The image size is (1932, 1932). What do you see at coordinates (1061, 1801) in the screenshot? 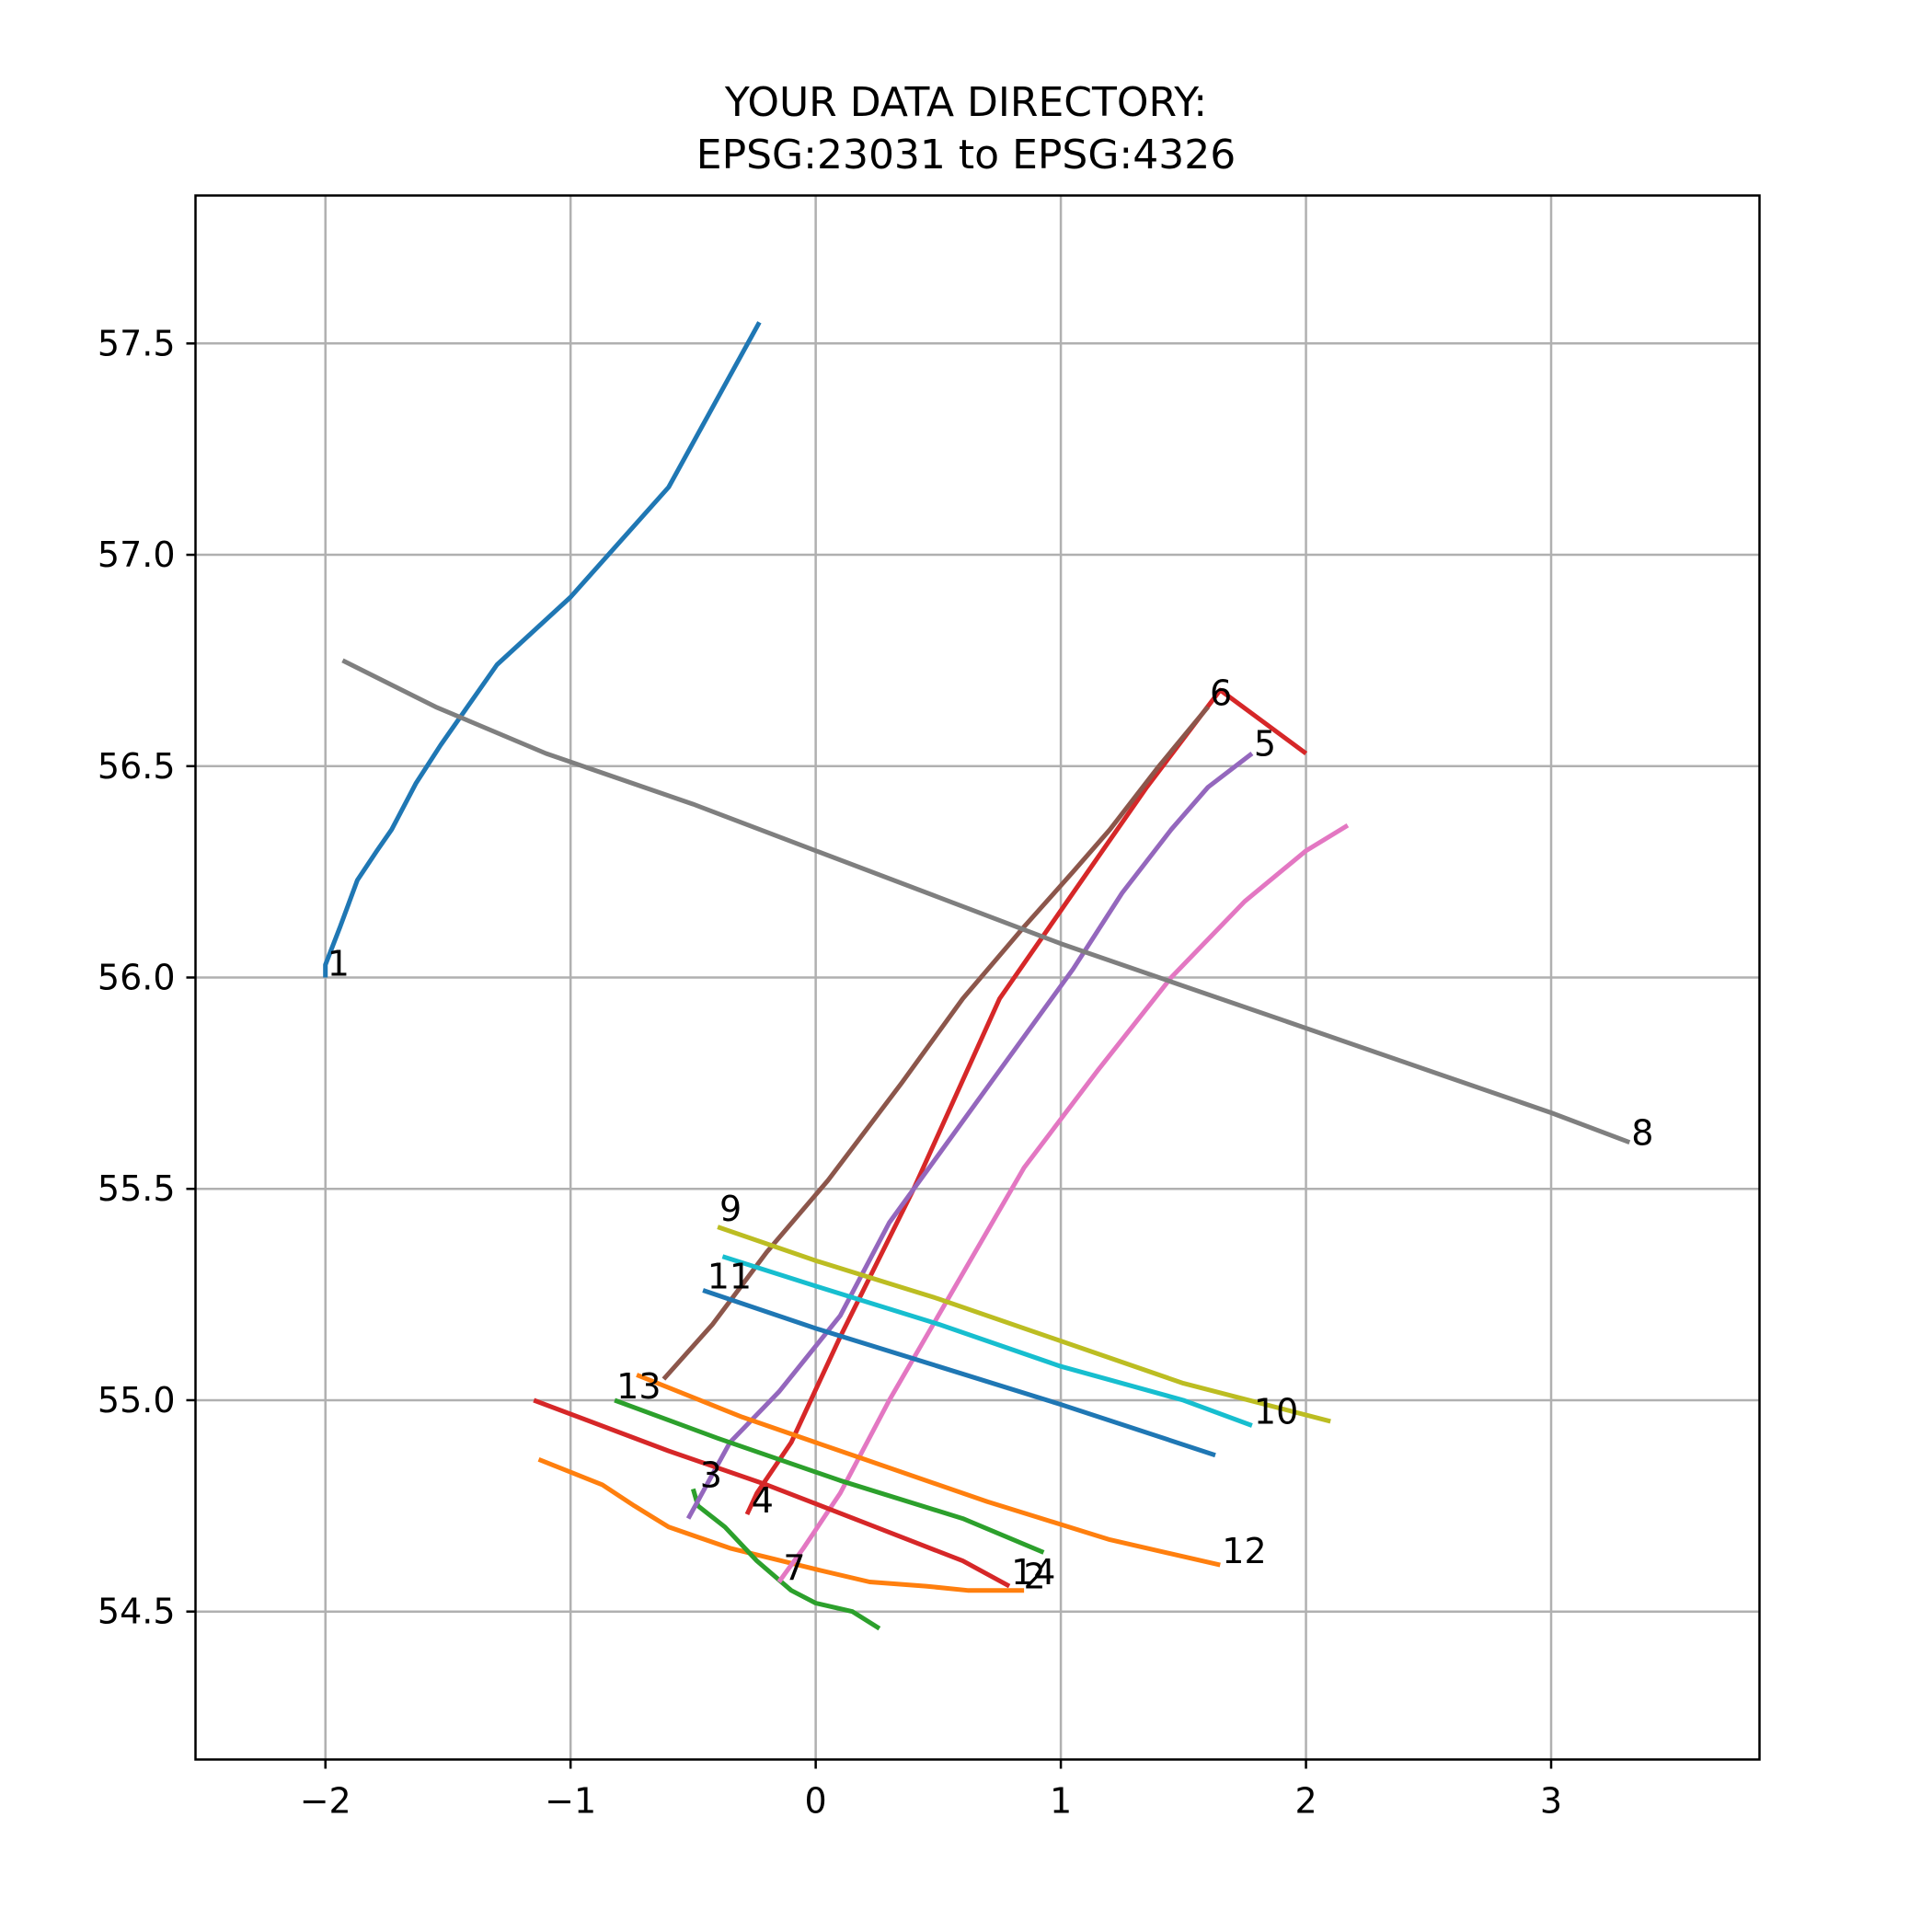
I see `x-tick-label: 1` at bounding box center [1061, 1801].